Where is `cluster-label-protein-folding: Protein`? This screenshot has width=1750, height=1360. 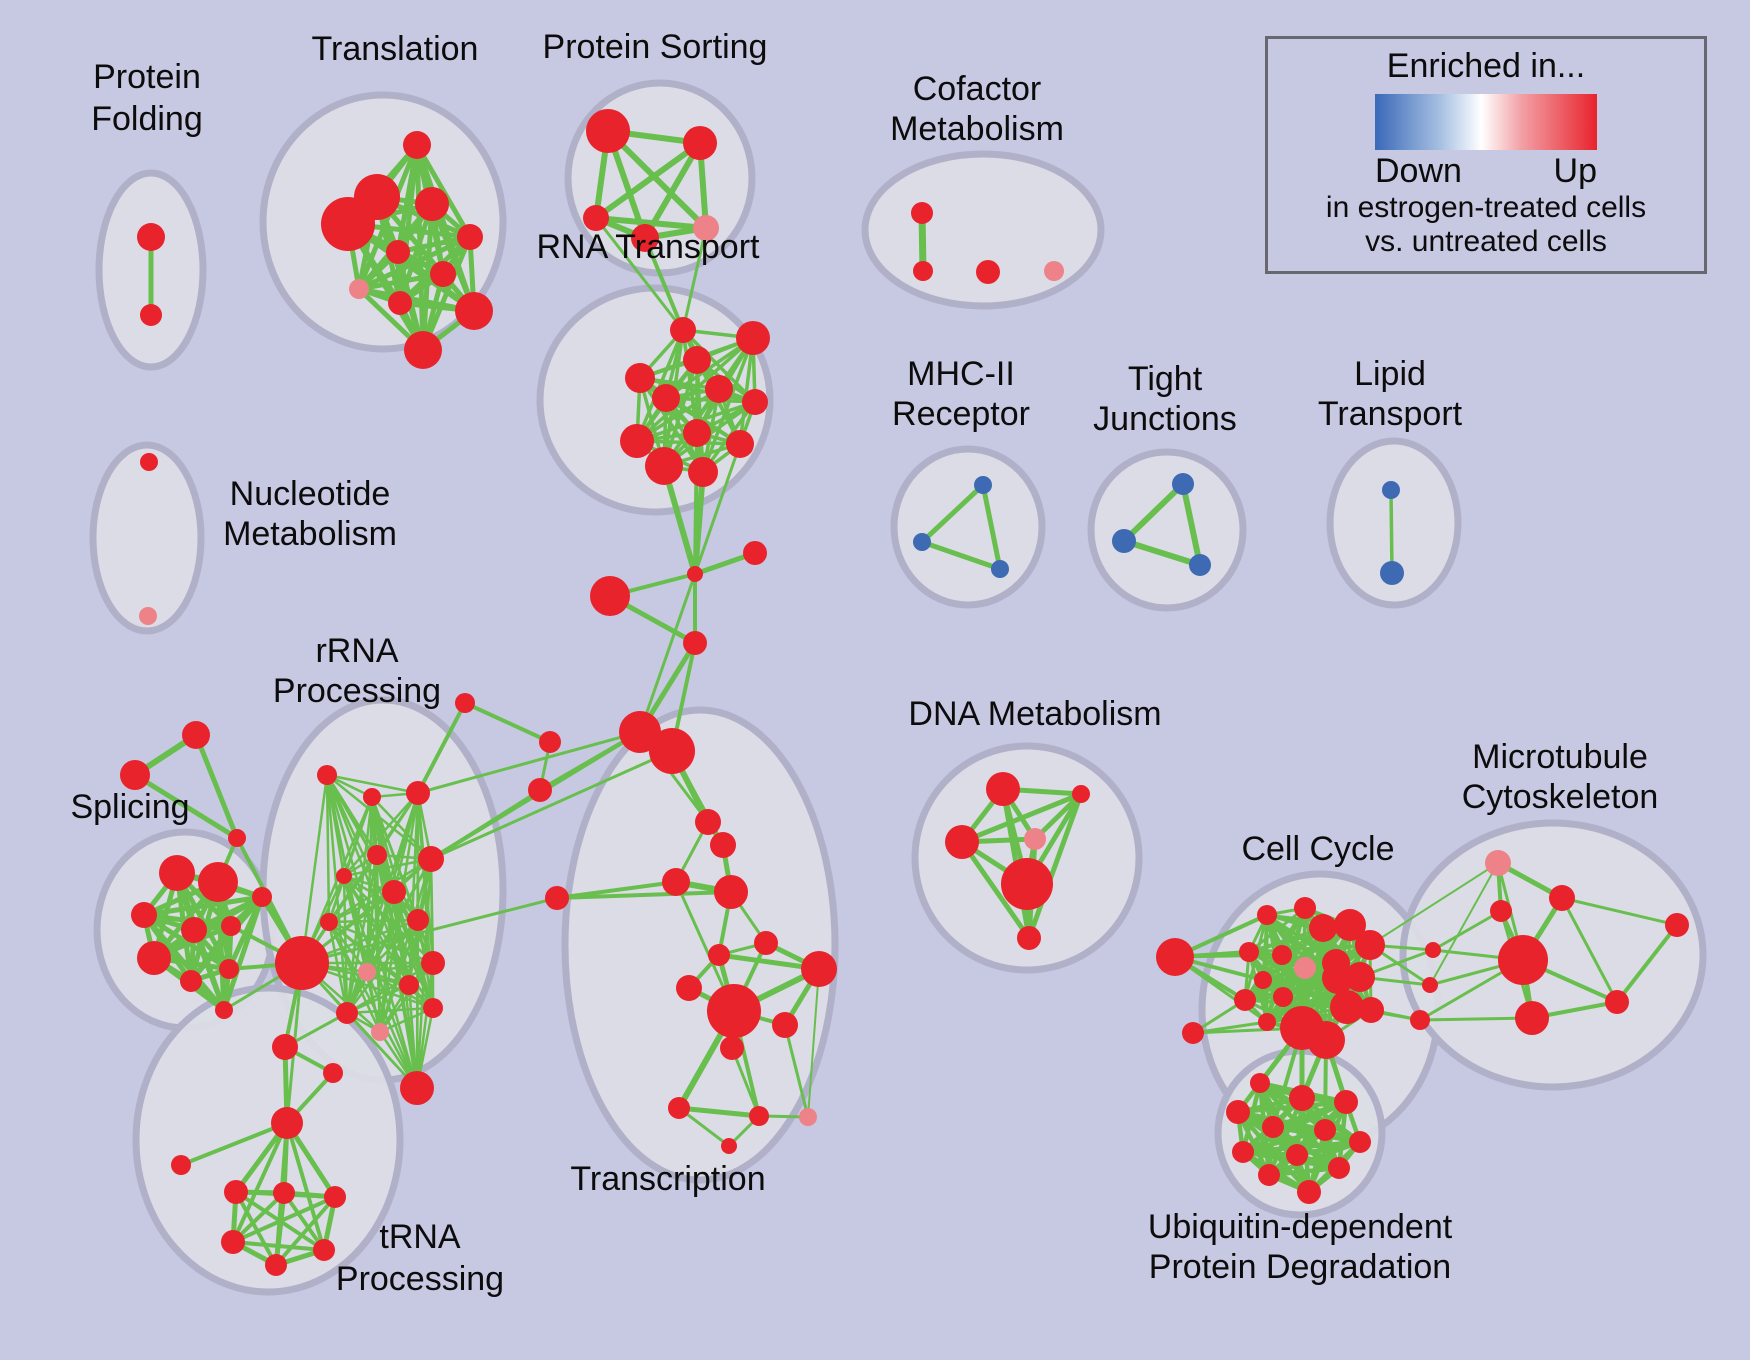 cluster-label-protein-folding: Protein is located at coordinates (147, 77).